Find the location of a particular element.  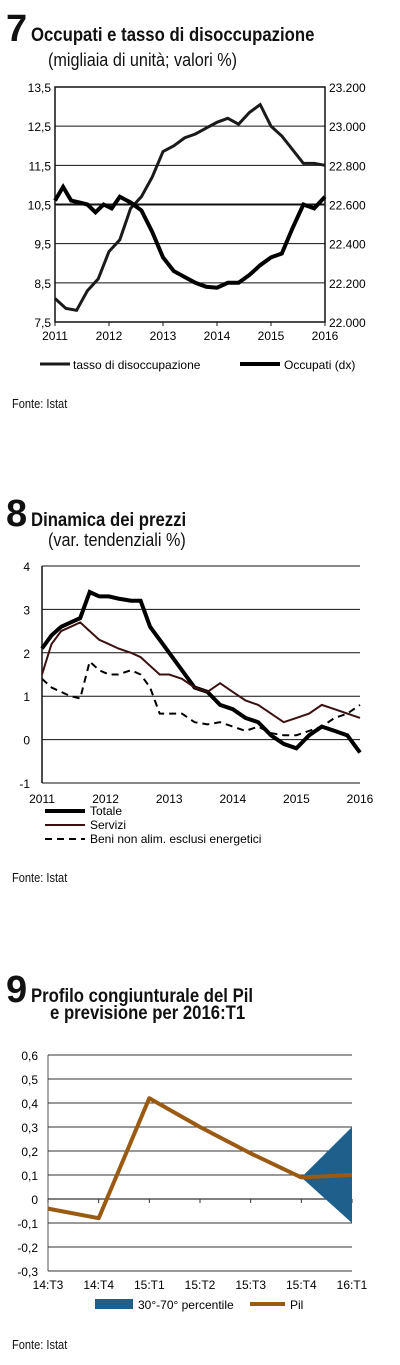

chart-title-7: Occupati e tasso di disoccupazione is located at coordinates (173, 35).